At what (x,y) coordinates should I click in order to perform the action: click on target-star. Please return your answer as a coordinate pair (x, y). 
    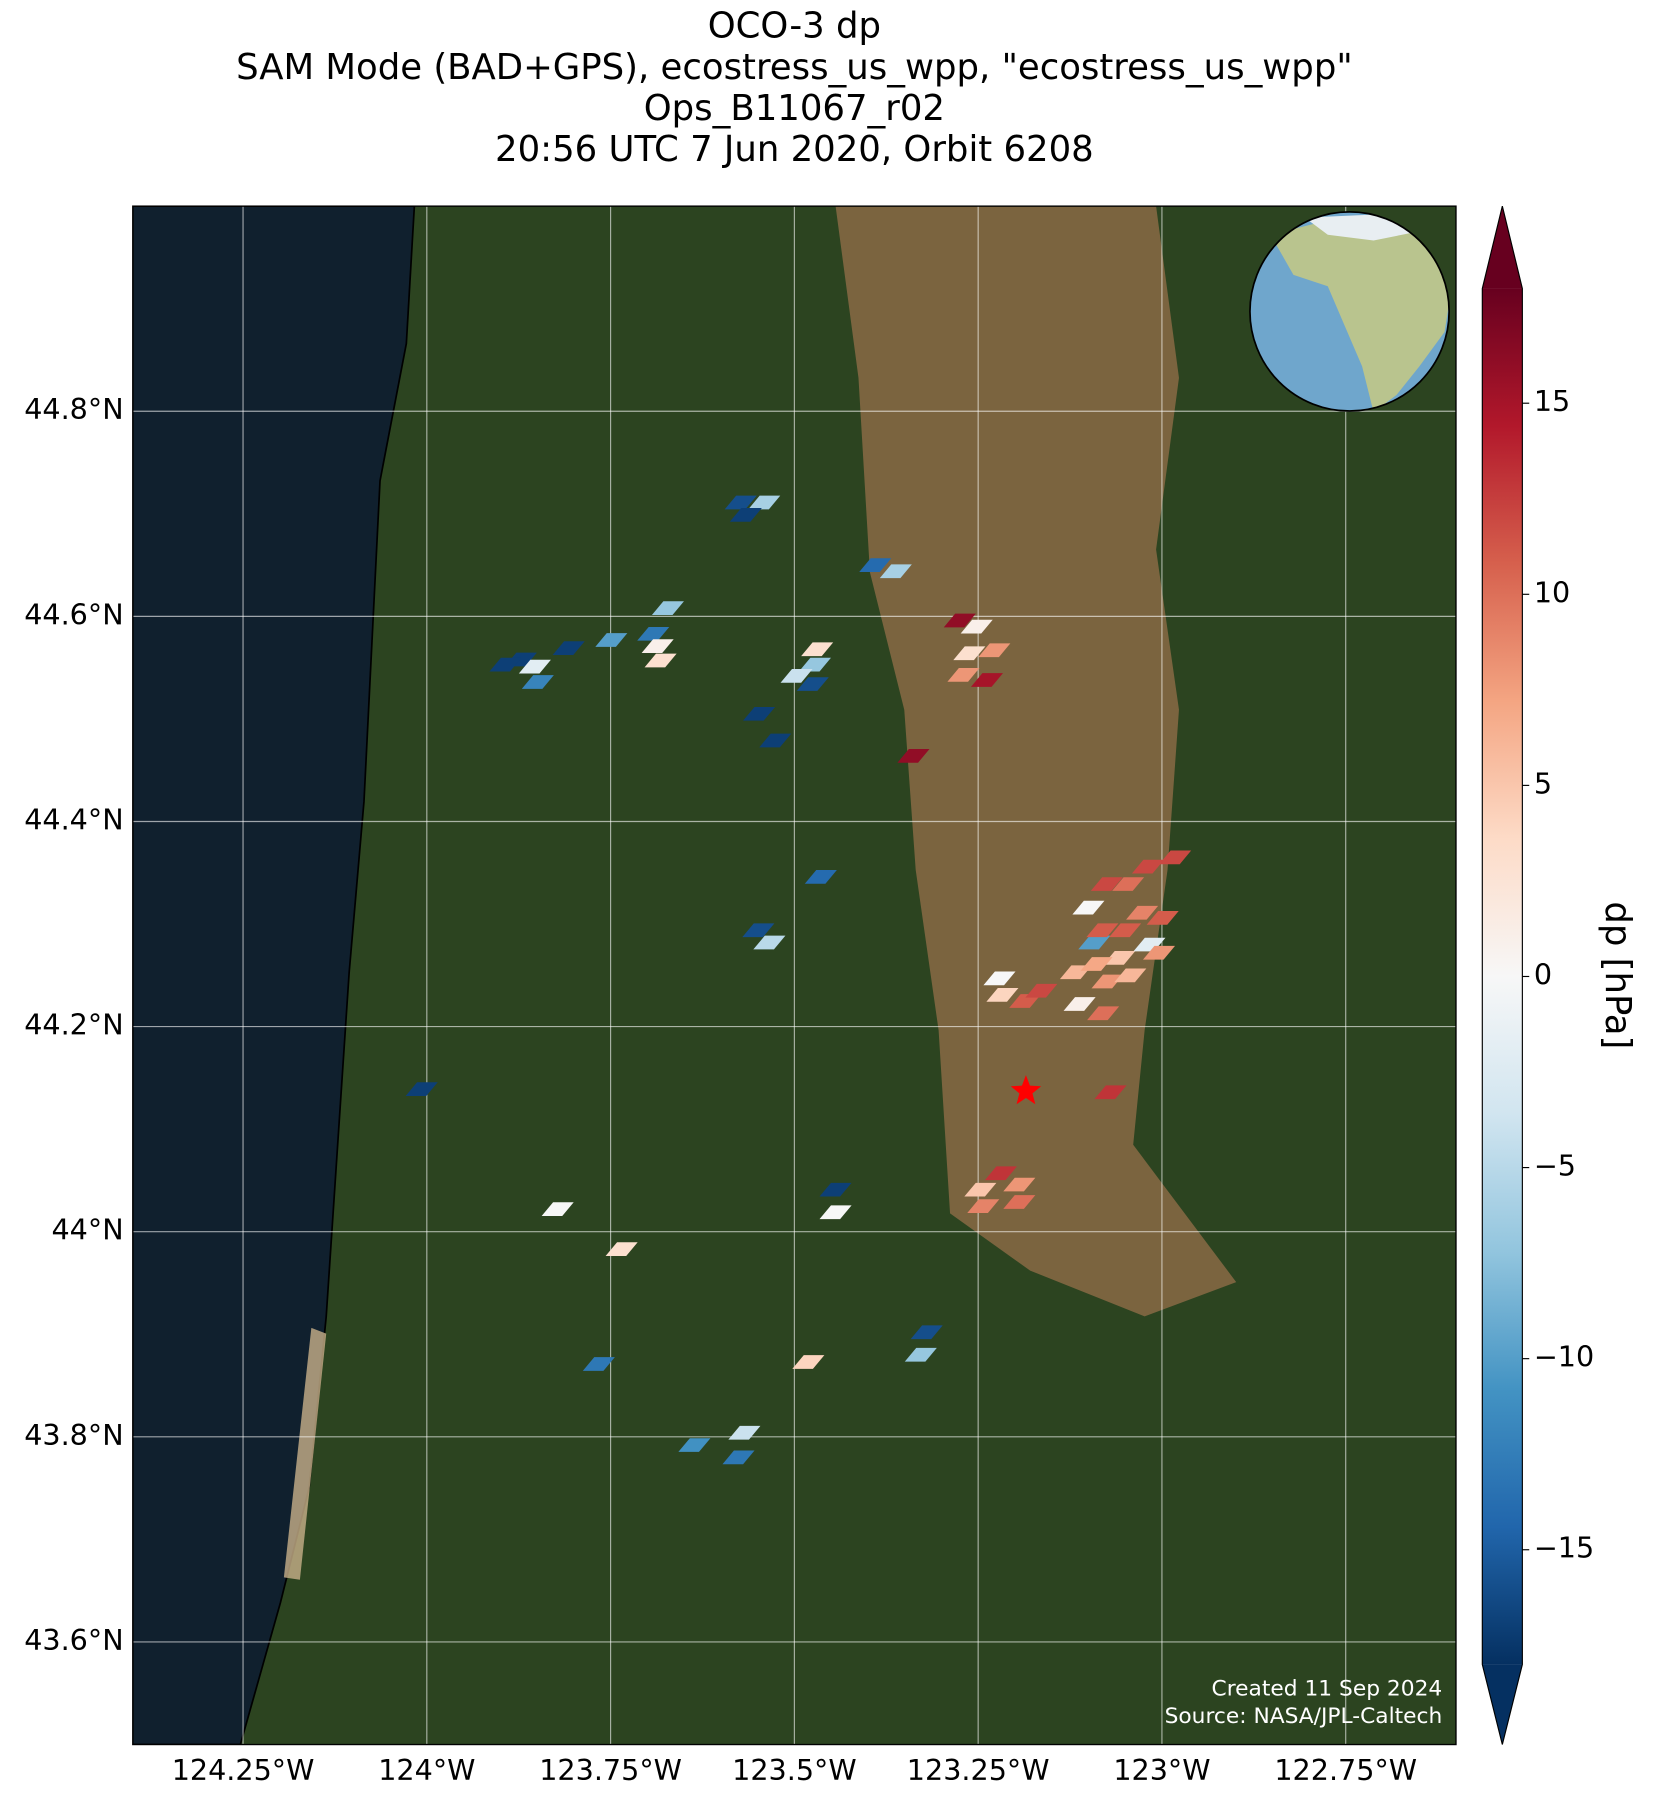
    Looking at the image, I should click on (1026, 1090).